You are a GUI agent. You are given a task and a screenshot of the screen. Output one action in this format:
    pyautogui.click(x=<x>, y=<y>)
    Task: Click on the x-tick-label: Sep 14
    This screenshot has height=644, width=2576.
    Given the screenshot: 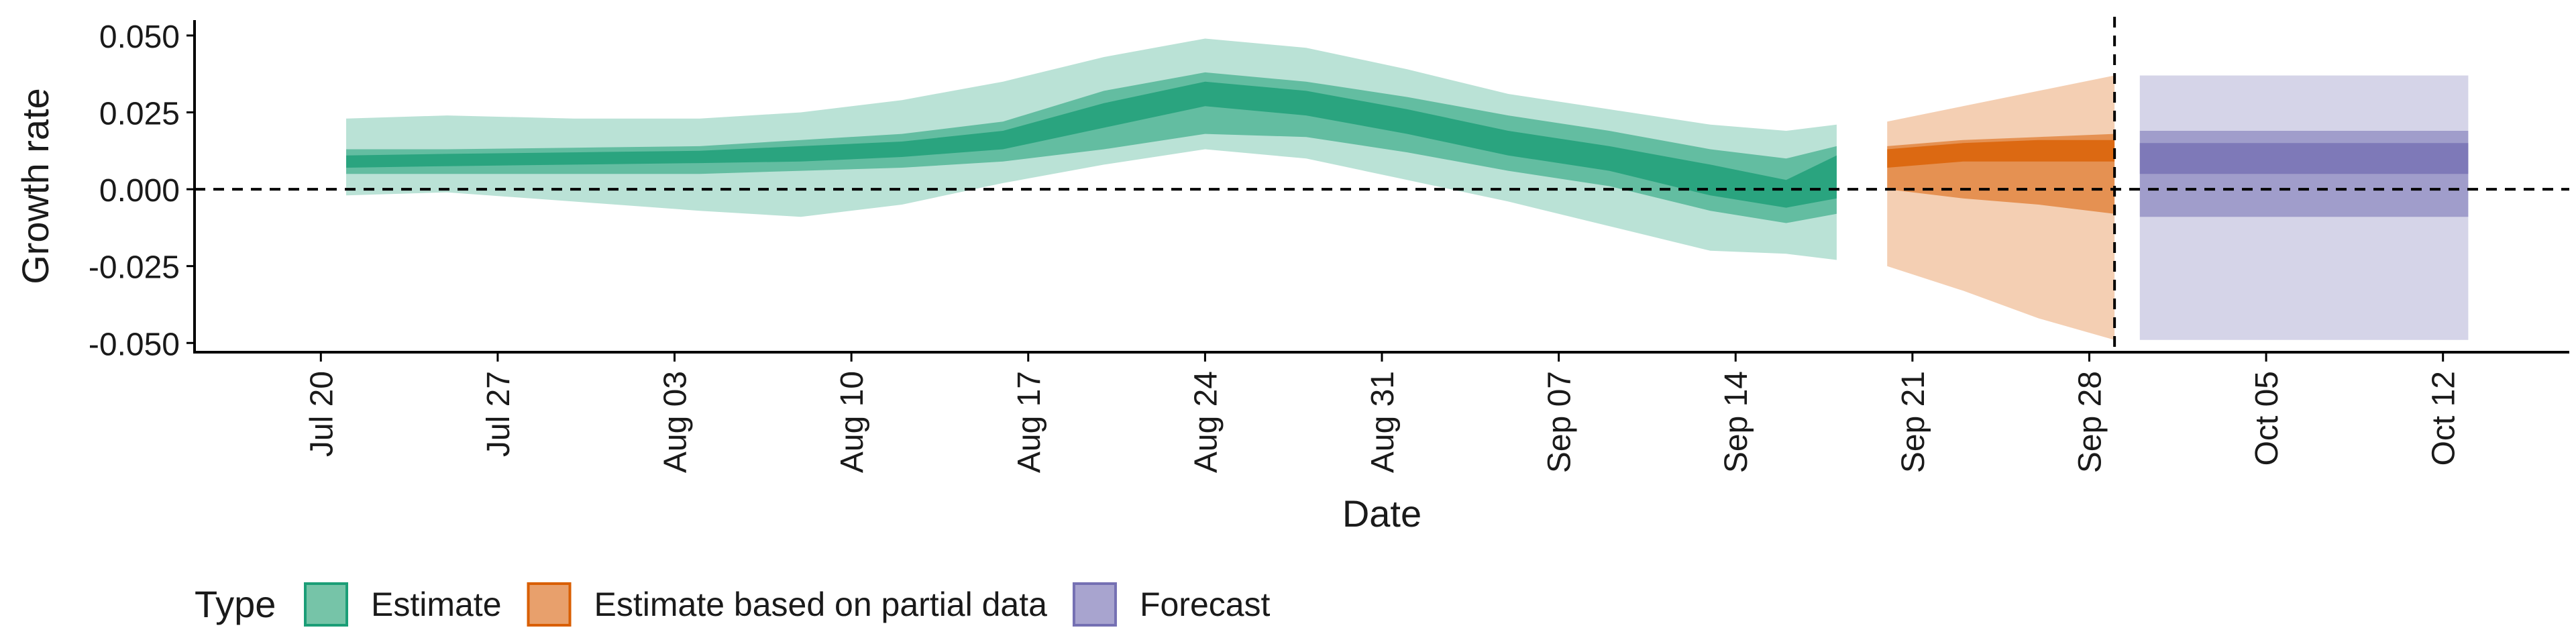 What is the action you would take?
    pyautogui.click(x=1736, y=422)
    